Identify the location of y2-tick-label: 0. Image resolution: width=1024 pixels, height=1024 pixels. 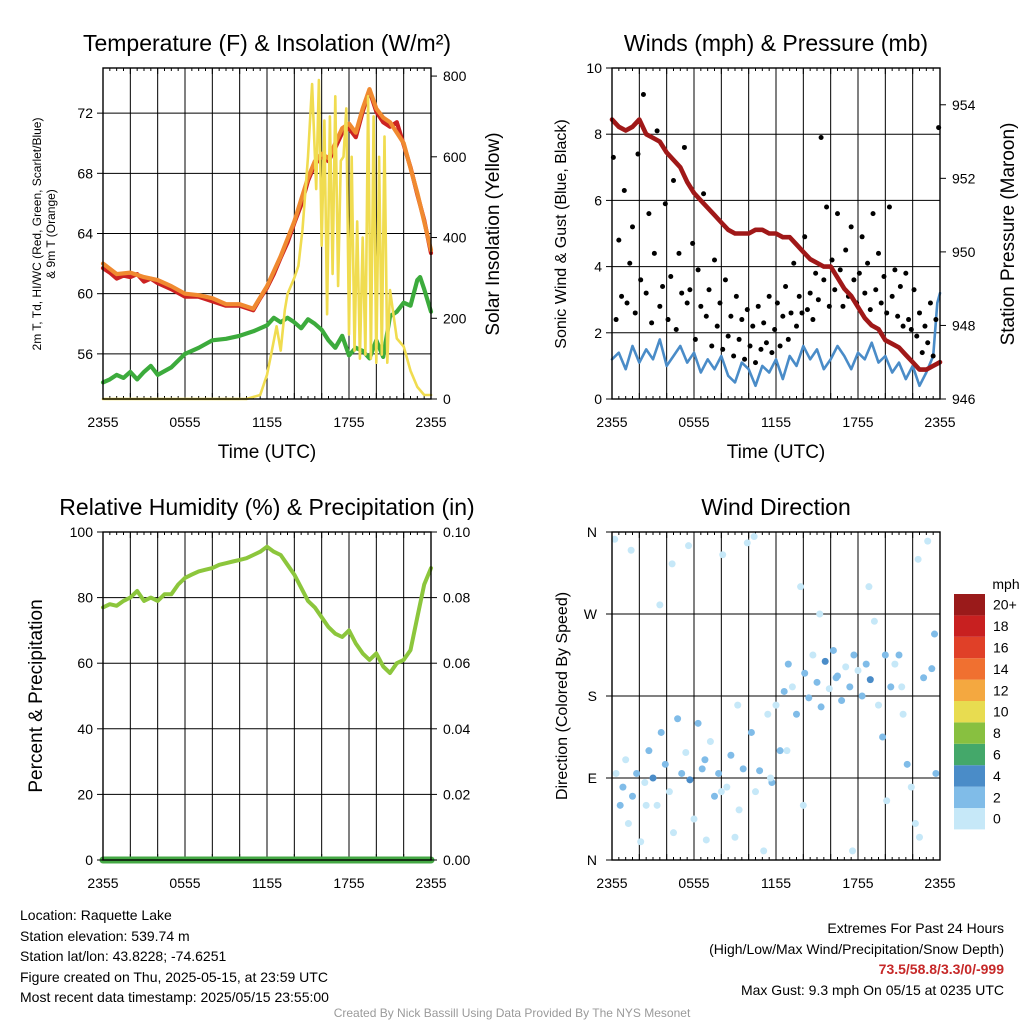
(447, 399).